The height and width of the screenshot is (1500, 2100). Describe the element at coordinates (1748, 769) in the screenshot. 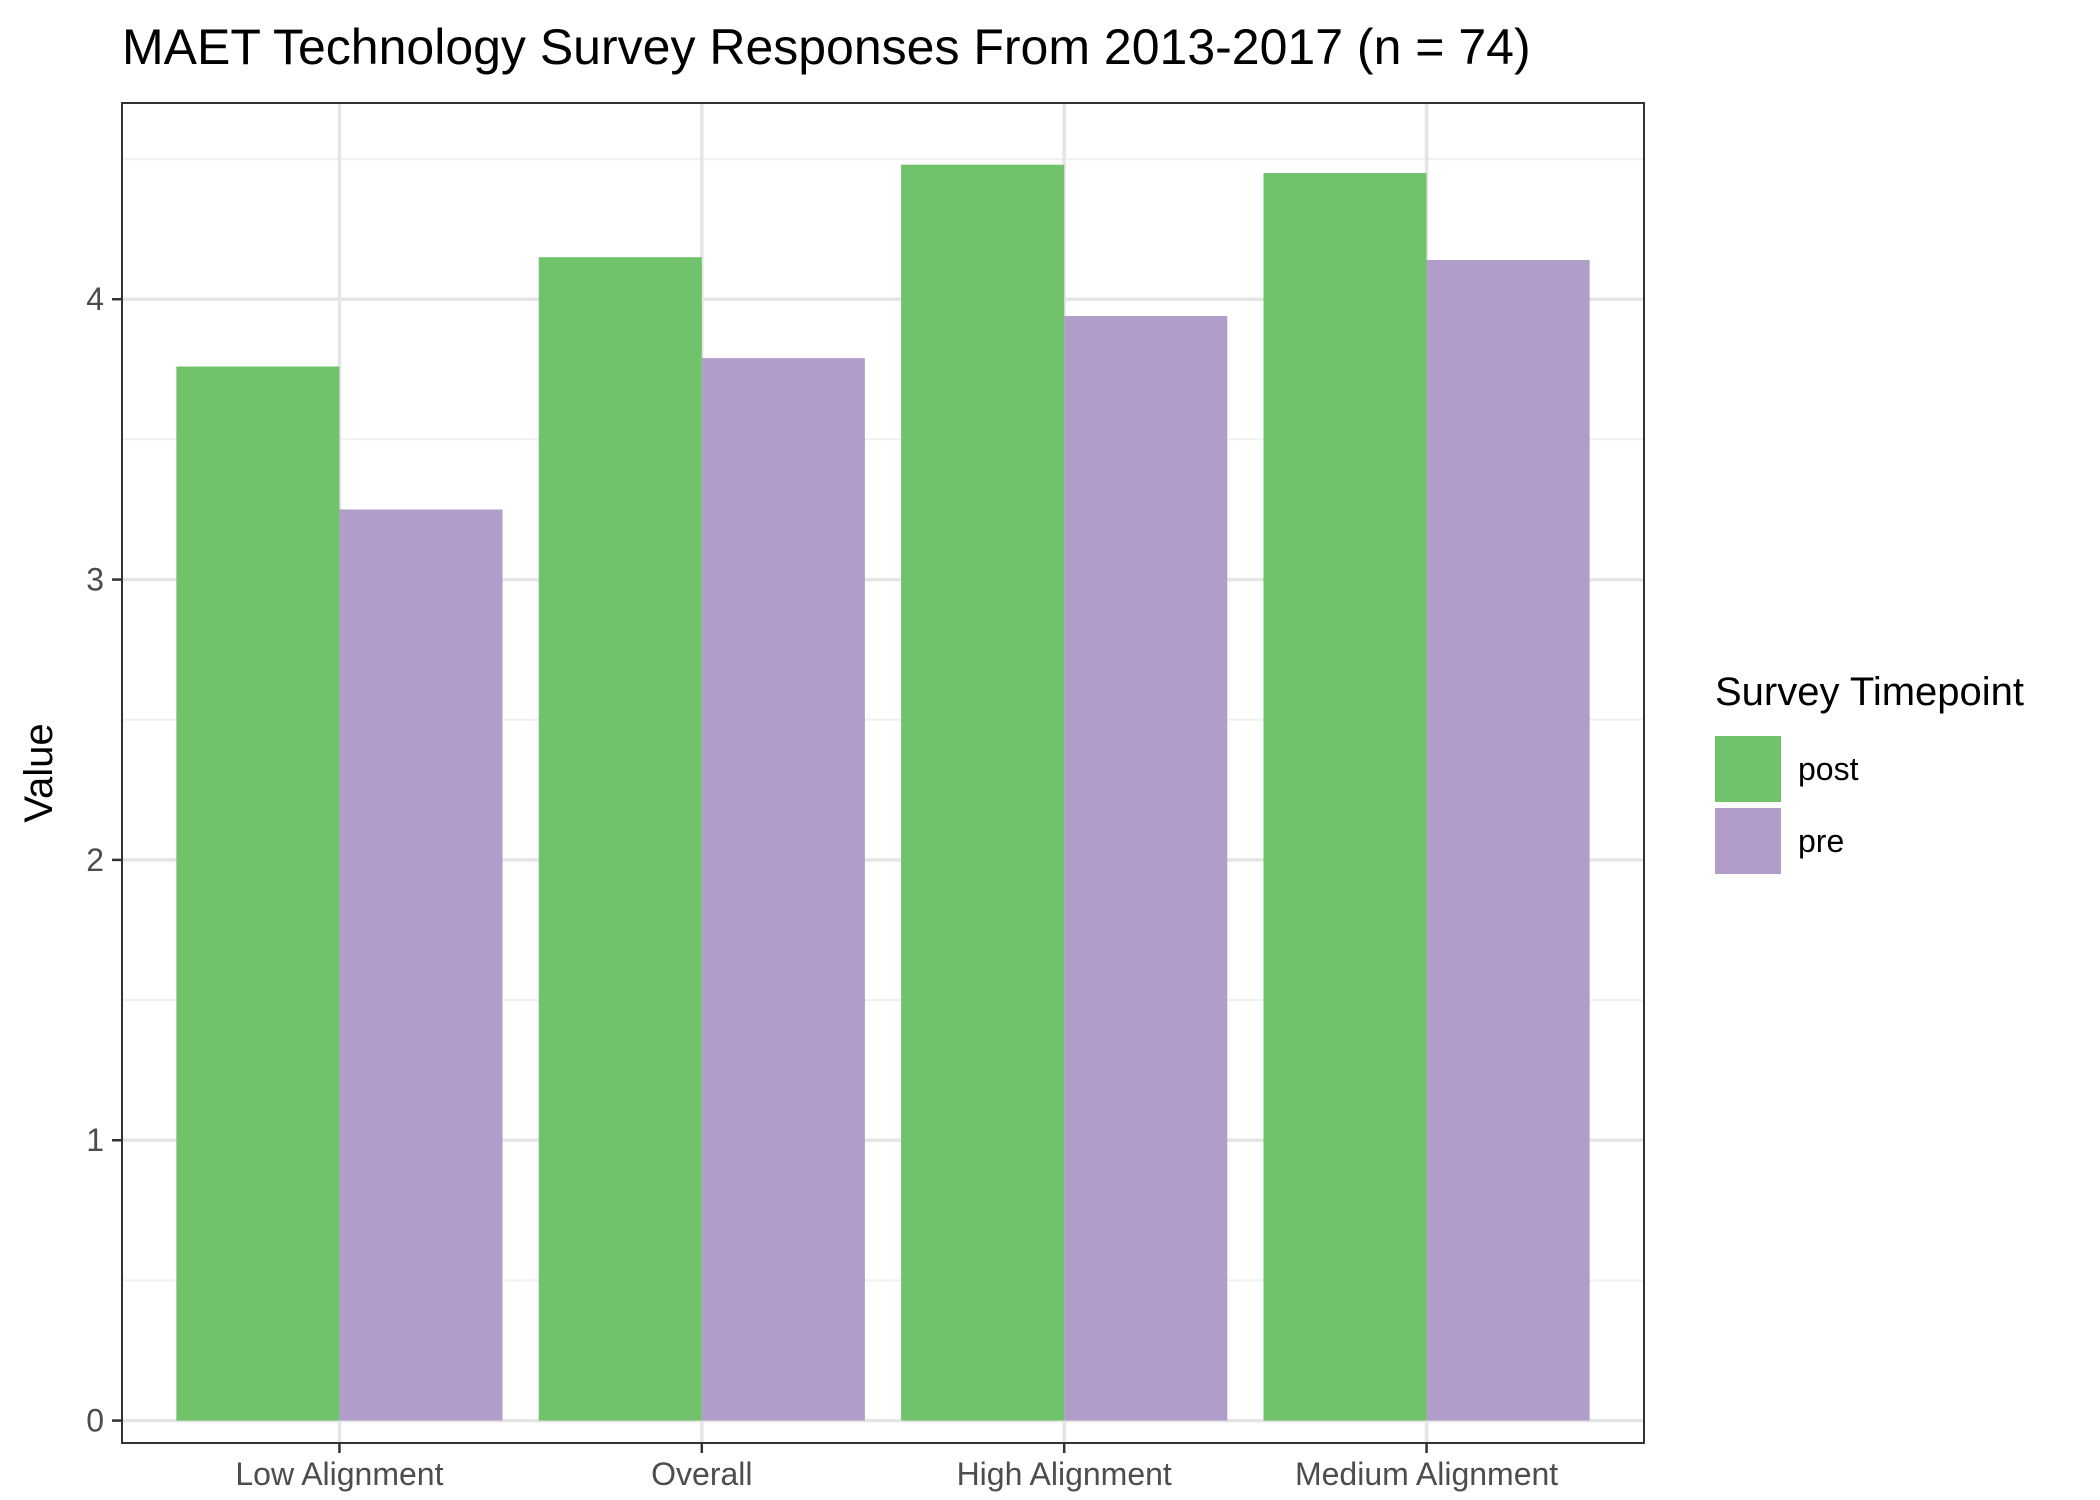

I see `legend-swatch-post` at that location.